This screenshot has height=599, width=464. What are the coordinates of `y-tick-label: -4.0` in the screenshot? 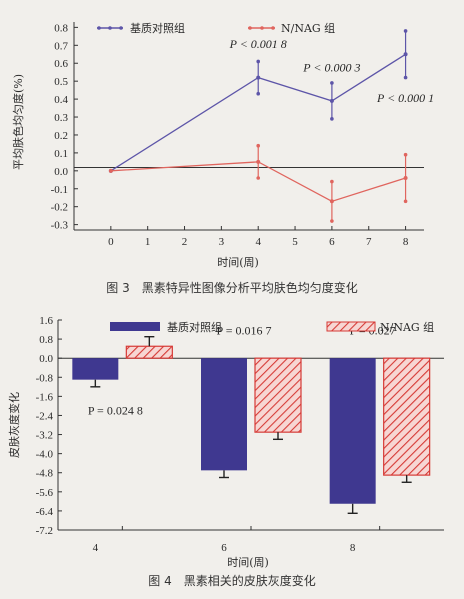 It's located at (45, 455).